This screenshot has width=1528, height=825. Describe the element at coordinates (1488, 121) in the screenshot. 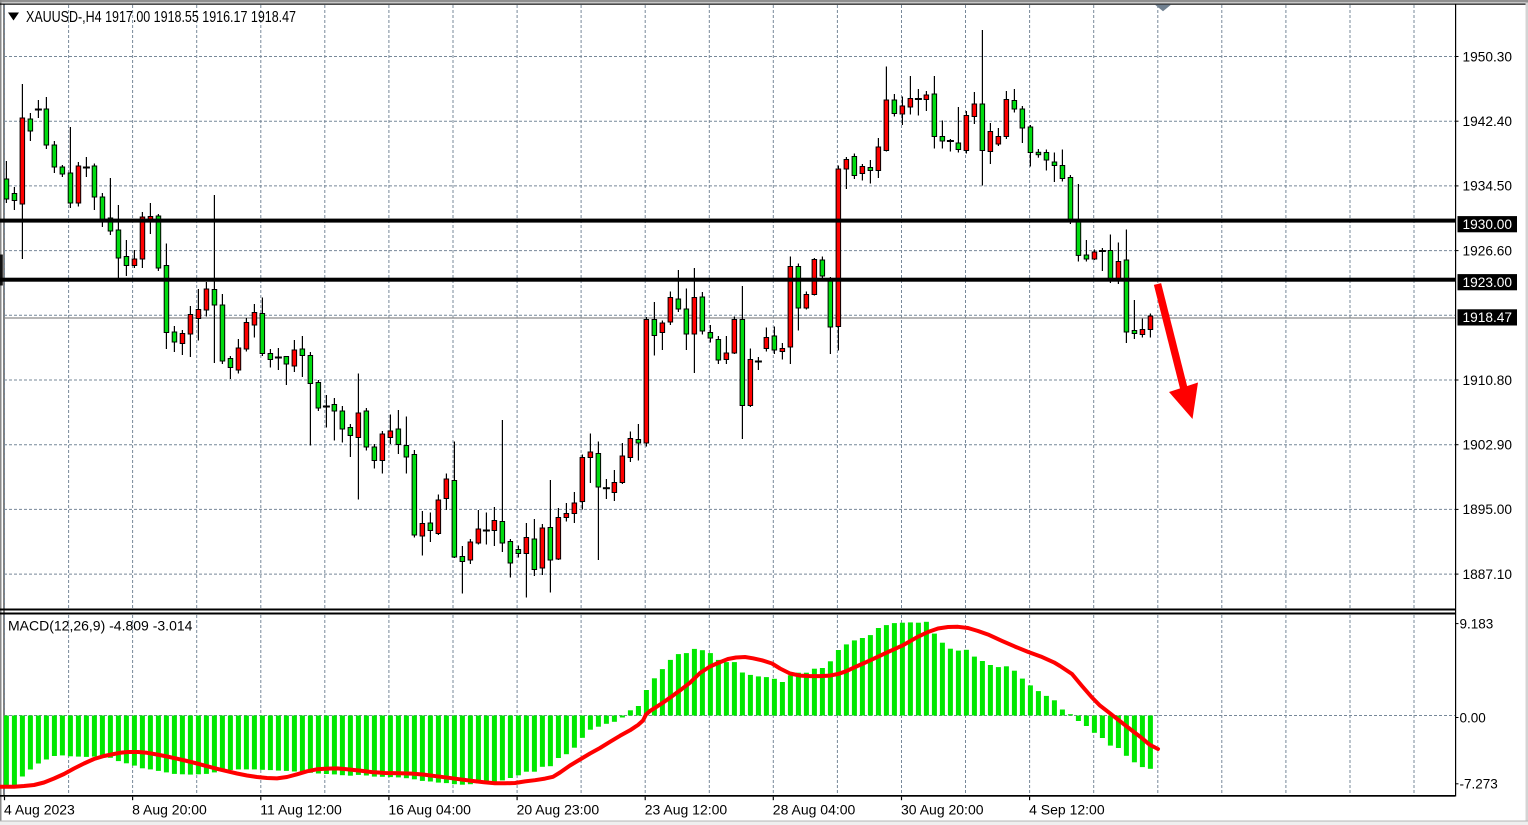

I see `svg-text: 1942.40` at that location.